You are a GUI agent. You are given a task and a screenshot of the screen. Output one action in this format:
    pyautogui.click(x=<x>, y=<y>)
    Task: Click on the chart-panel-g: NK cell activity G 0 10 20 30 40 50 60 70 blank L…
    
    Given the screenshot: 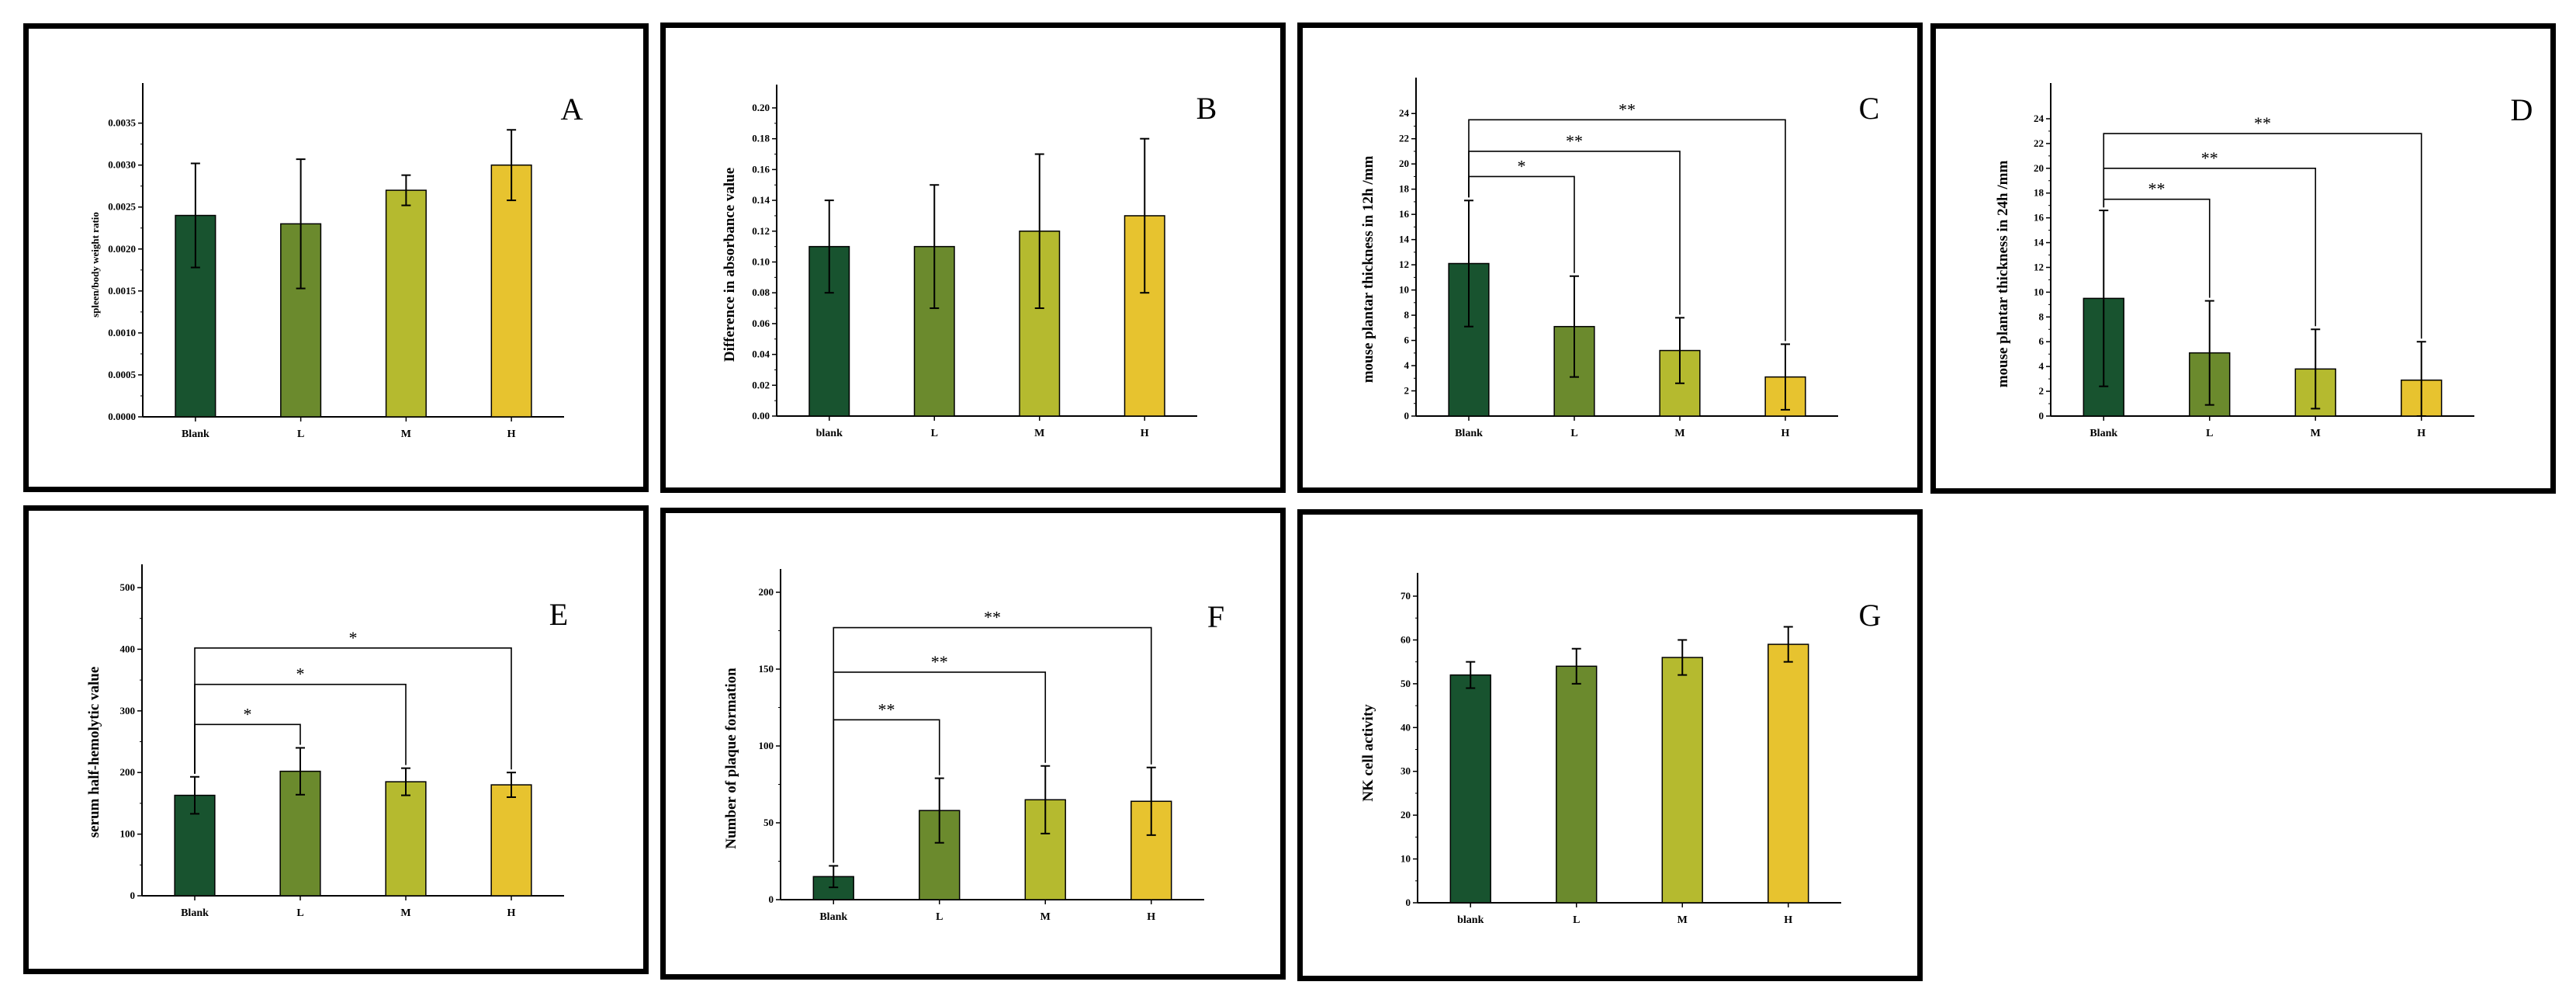 What is the action you would take?
    pyautogui.click(x=1610, y=745)
    